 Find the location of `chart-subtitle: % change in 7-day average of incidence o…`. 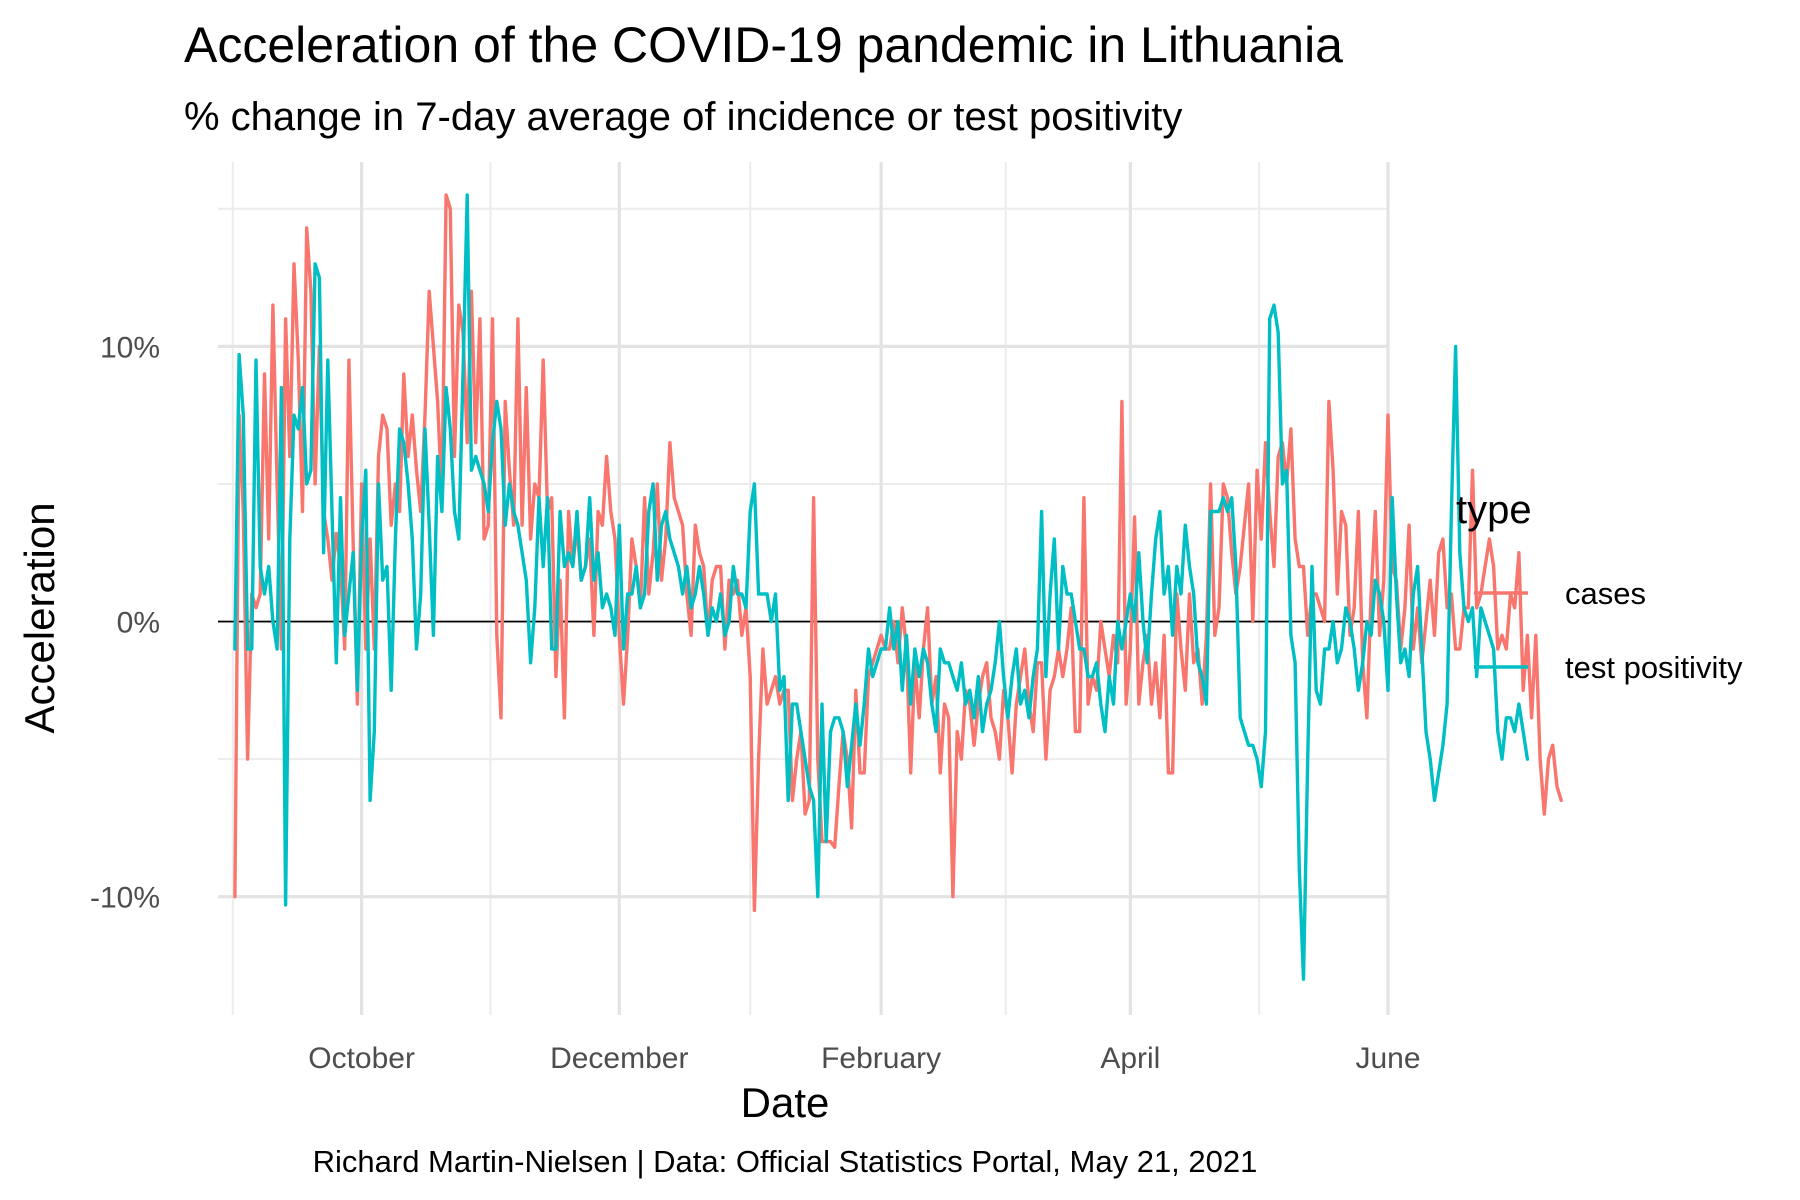

chart-subtitle: % change in 7-day average of incidence o… is located at coordinates (683, 117).